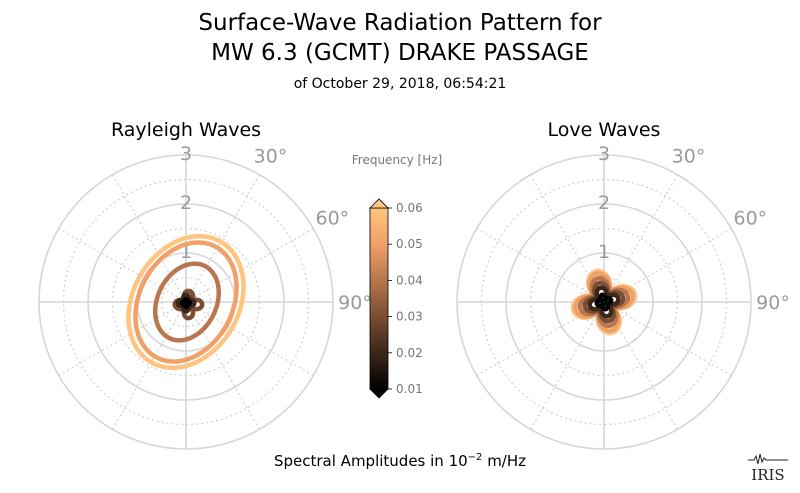 This screenshot has width=800, height=493. I want to click on series-curve-0p04, so click(186, 302).